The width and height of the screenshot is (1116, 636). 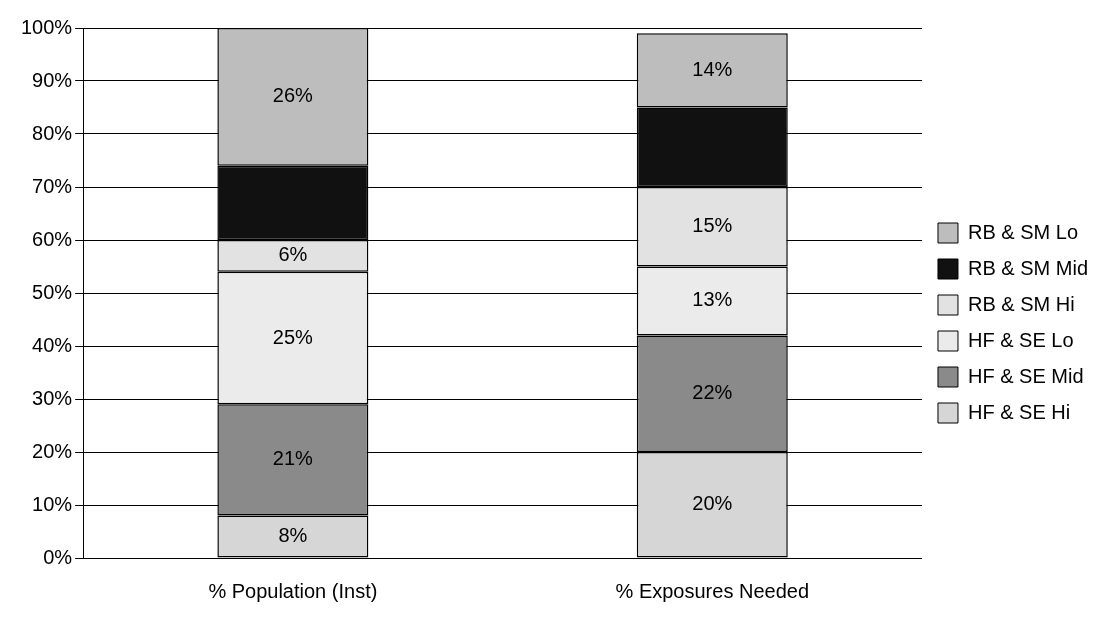 What do you see at coordinates (293, 535) in the screenshot?
I see `data-label: 8%` at bounding box center [293, 535].